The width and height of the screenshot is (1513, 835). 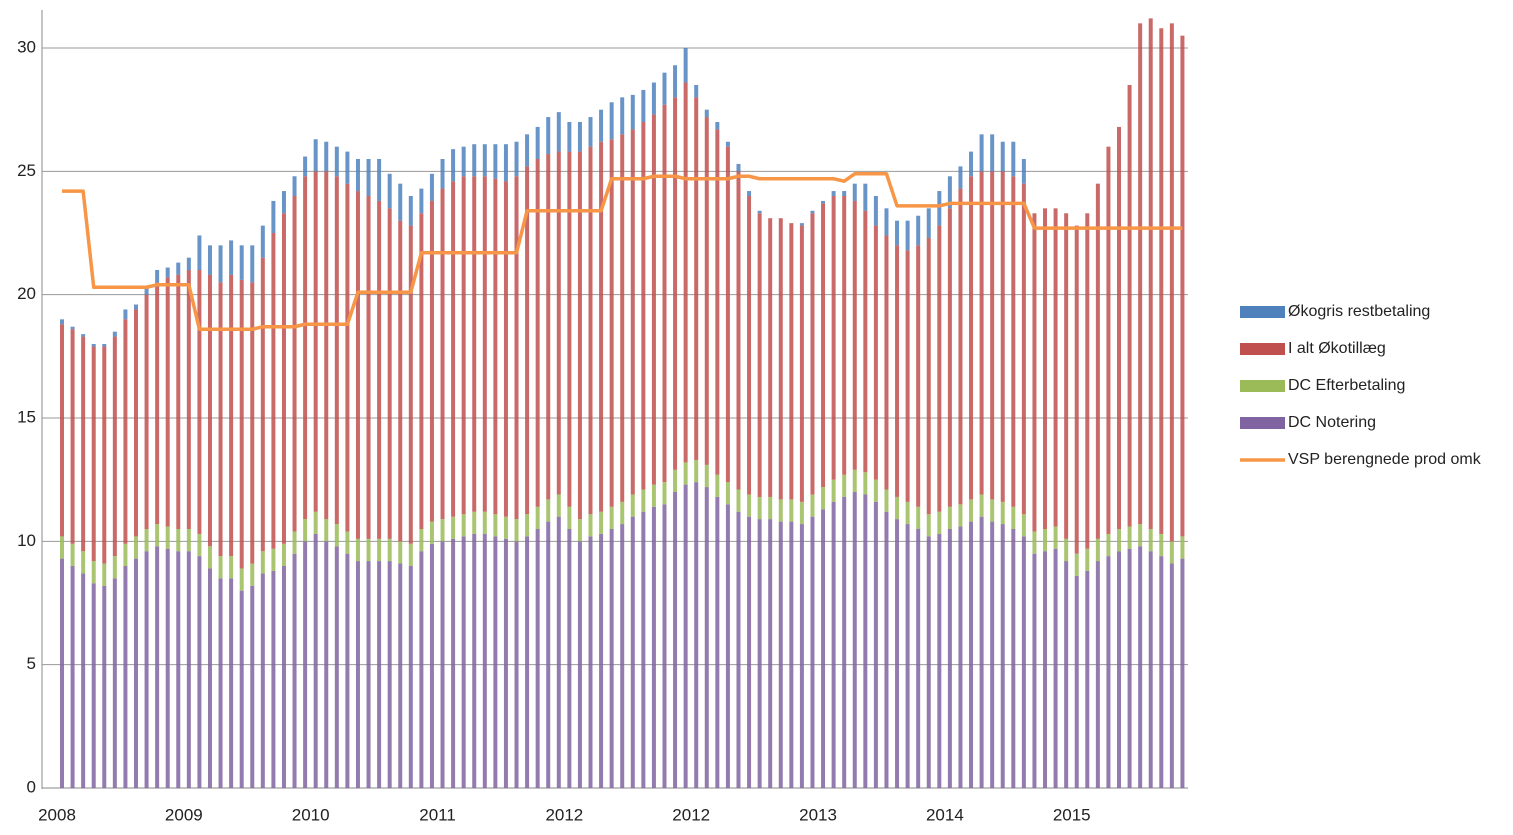 I want to click on x-tick-label: 2009, so click(x=184, y=814).